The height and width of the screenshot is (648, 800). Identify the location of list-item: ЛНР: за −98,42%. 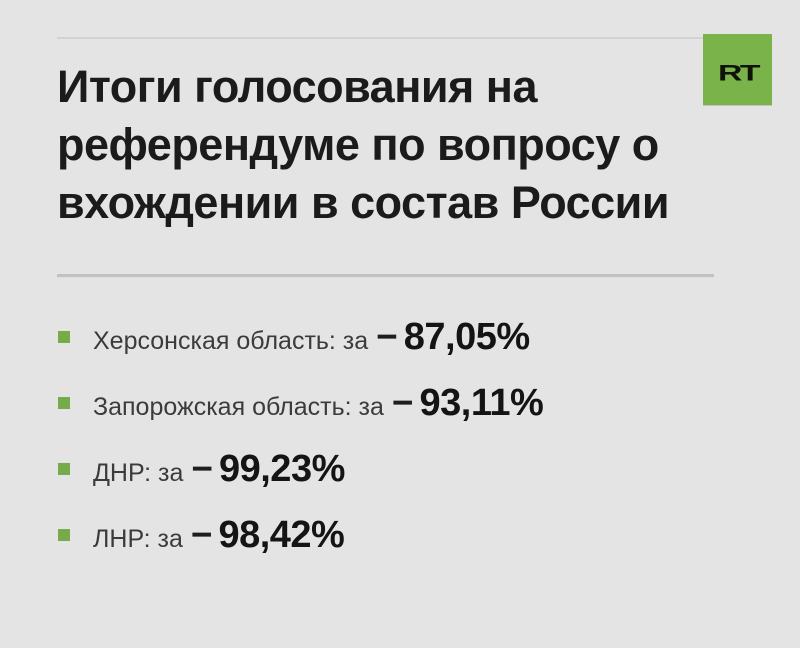
(400, 535).